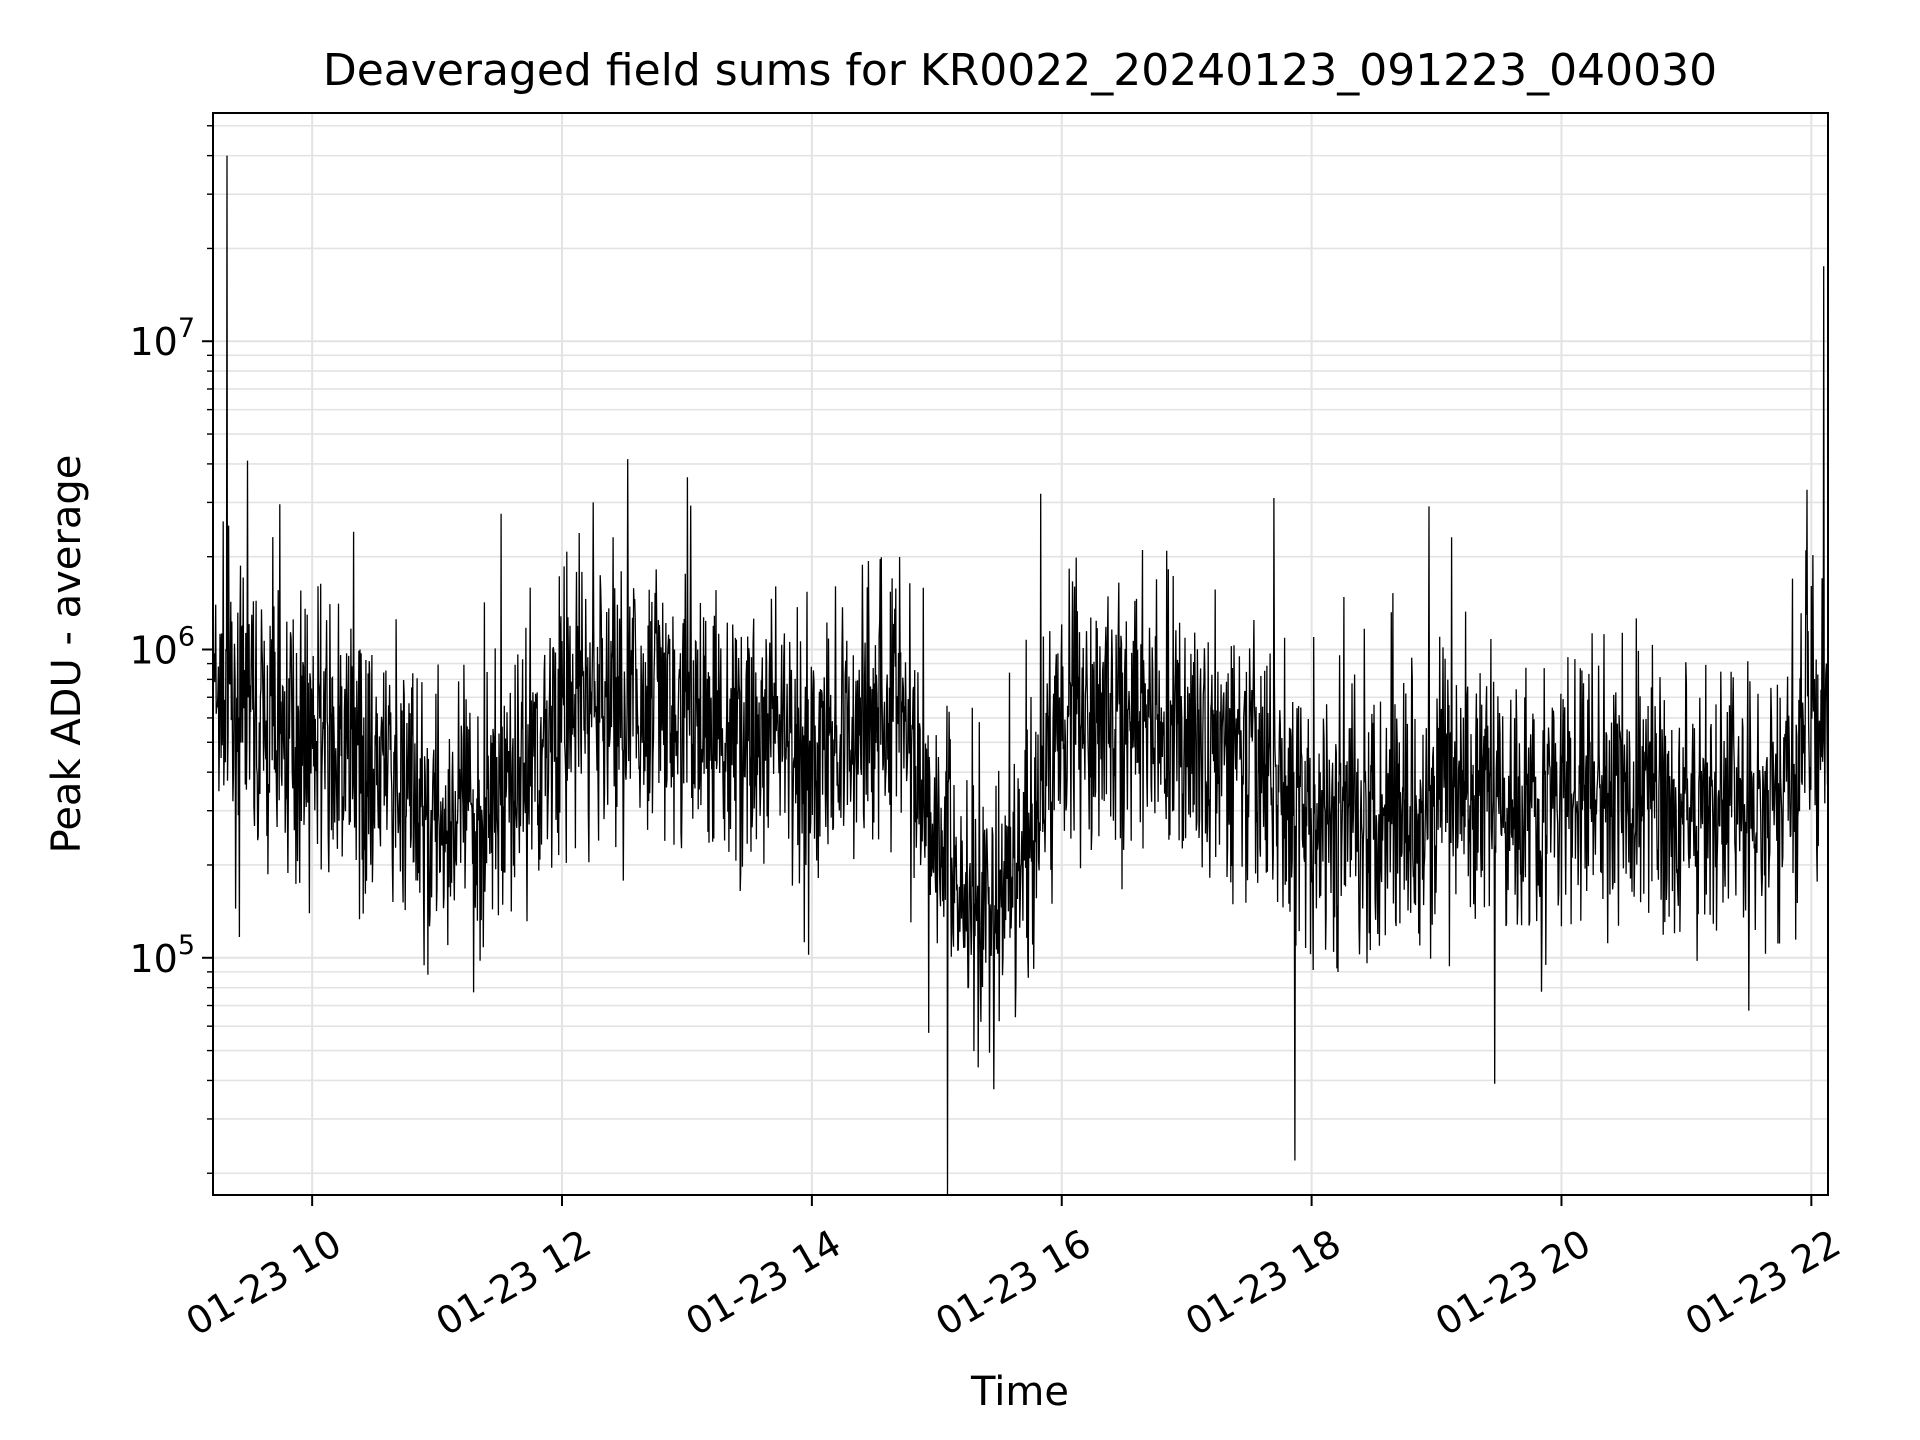  What do you see at coordinates (186, 637) in the screenshot?
I see `y-tick-exponent: 6` at bounding box center [186, 637].